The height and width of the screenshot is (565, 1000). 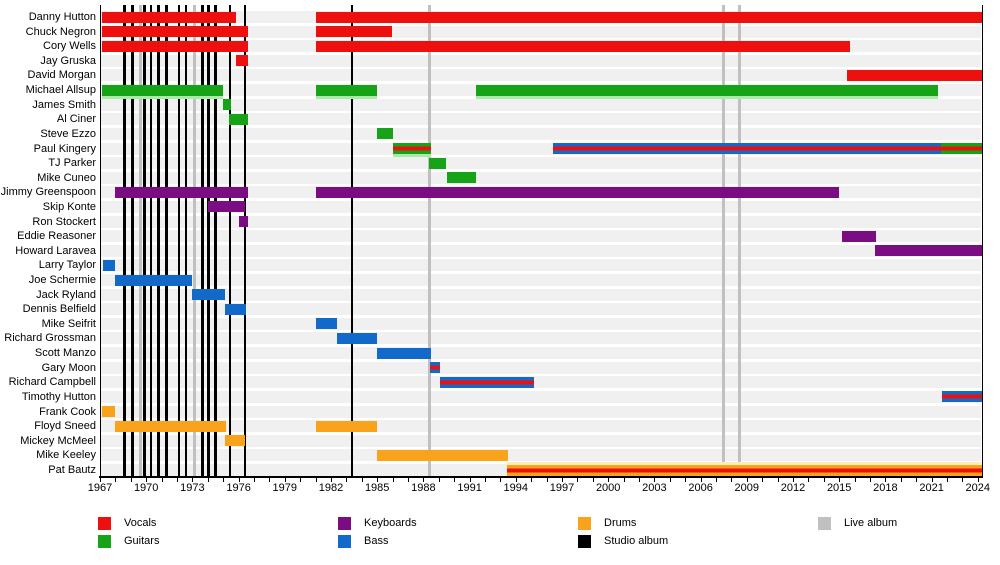 I want to click on legend-swatch-vocals, so click(x=104, y=523).